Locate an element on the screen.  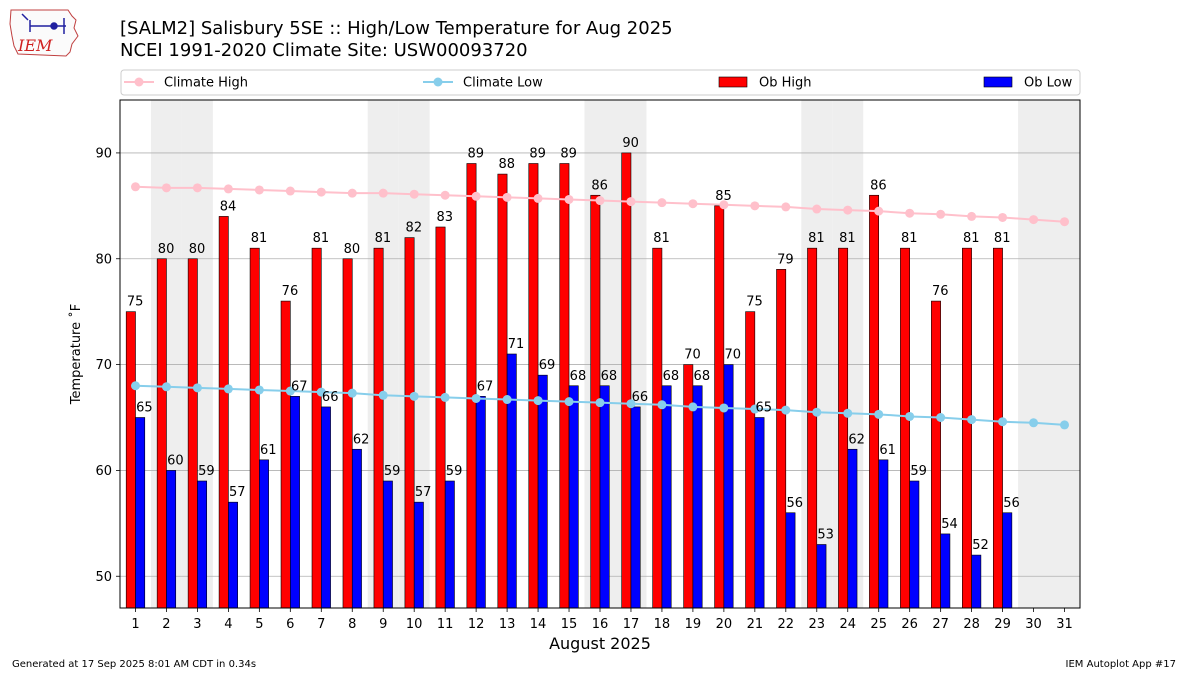
legend-ob-high-swatch is located at coordinates (733, 82).